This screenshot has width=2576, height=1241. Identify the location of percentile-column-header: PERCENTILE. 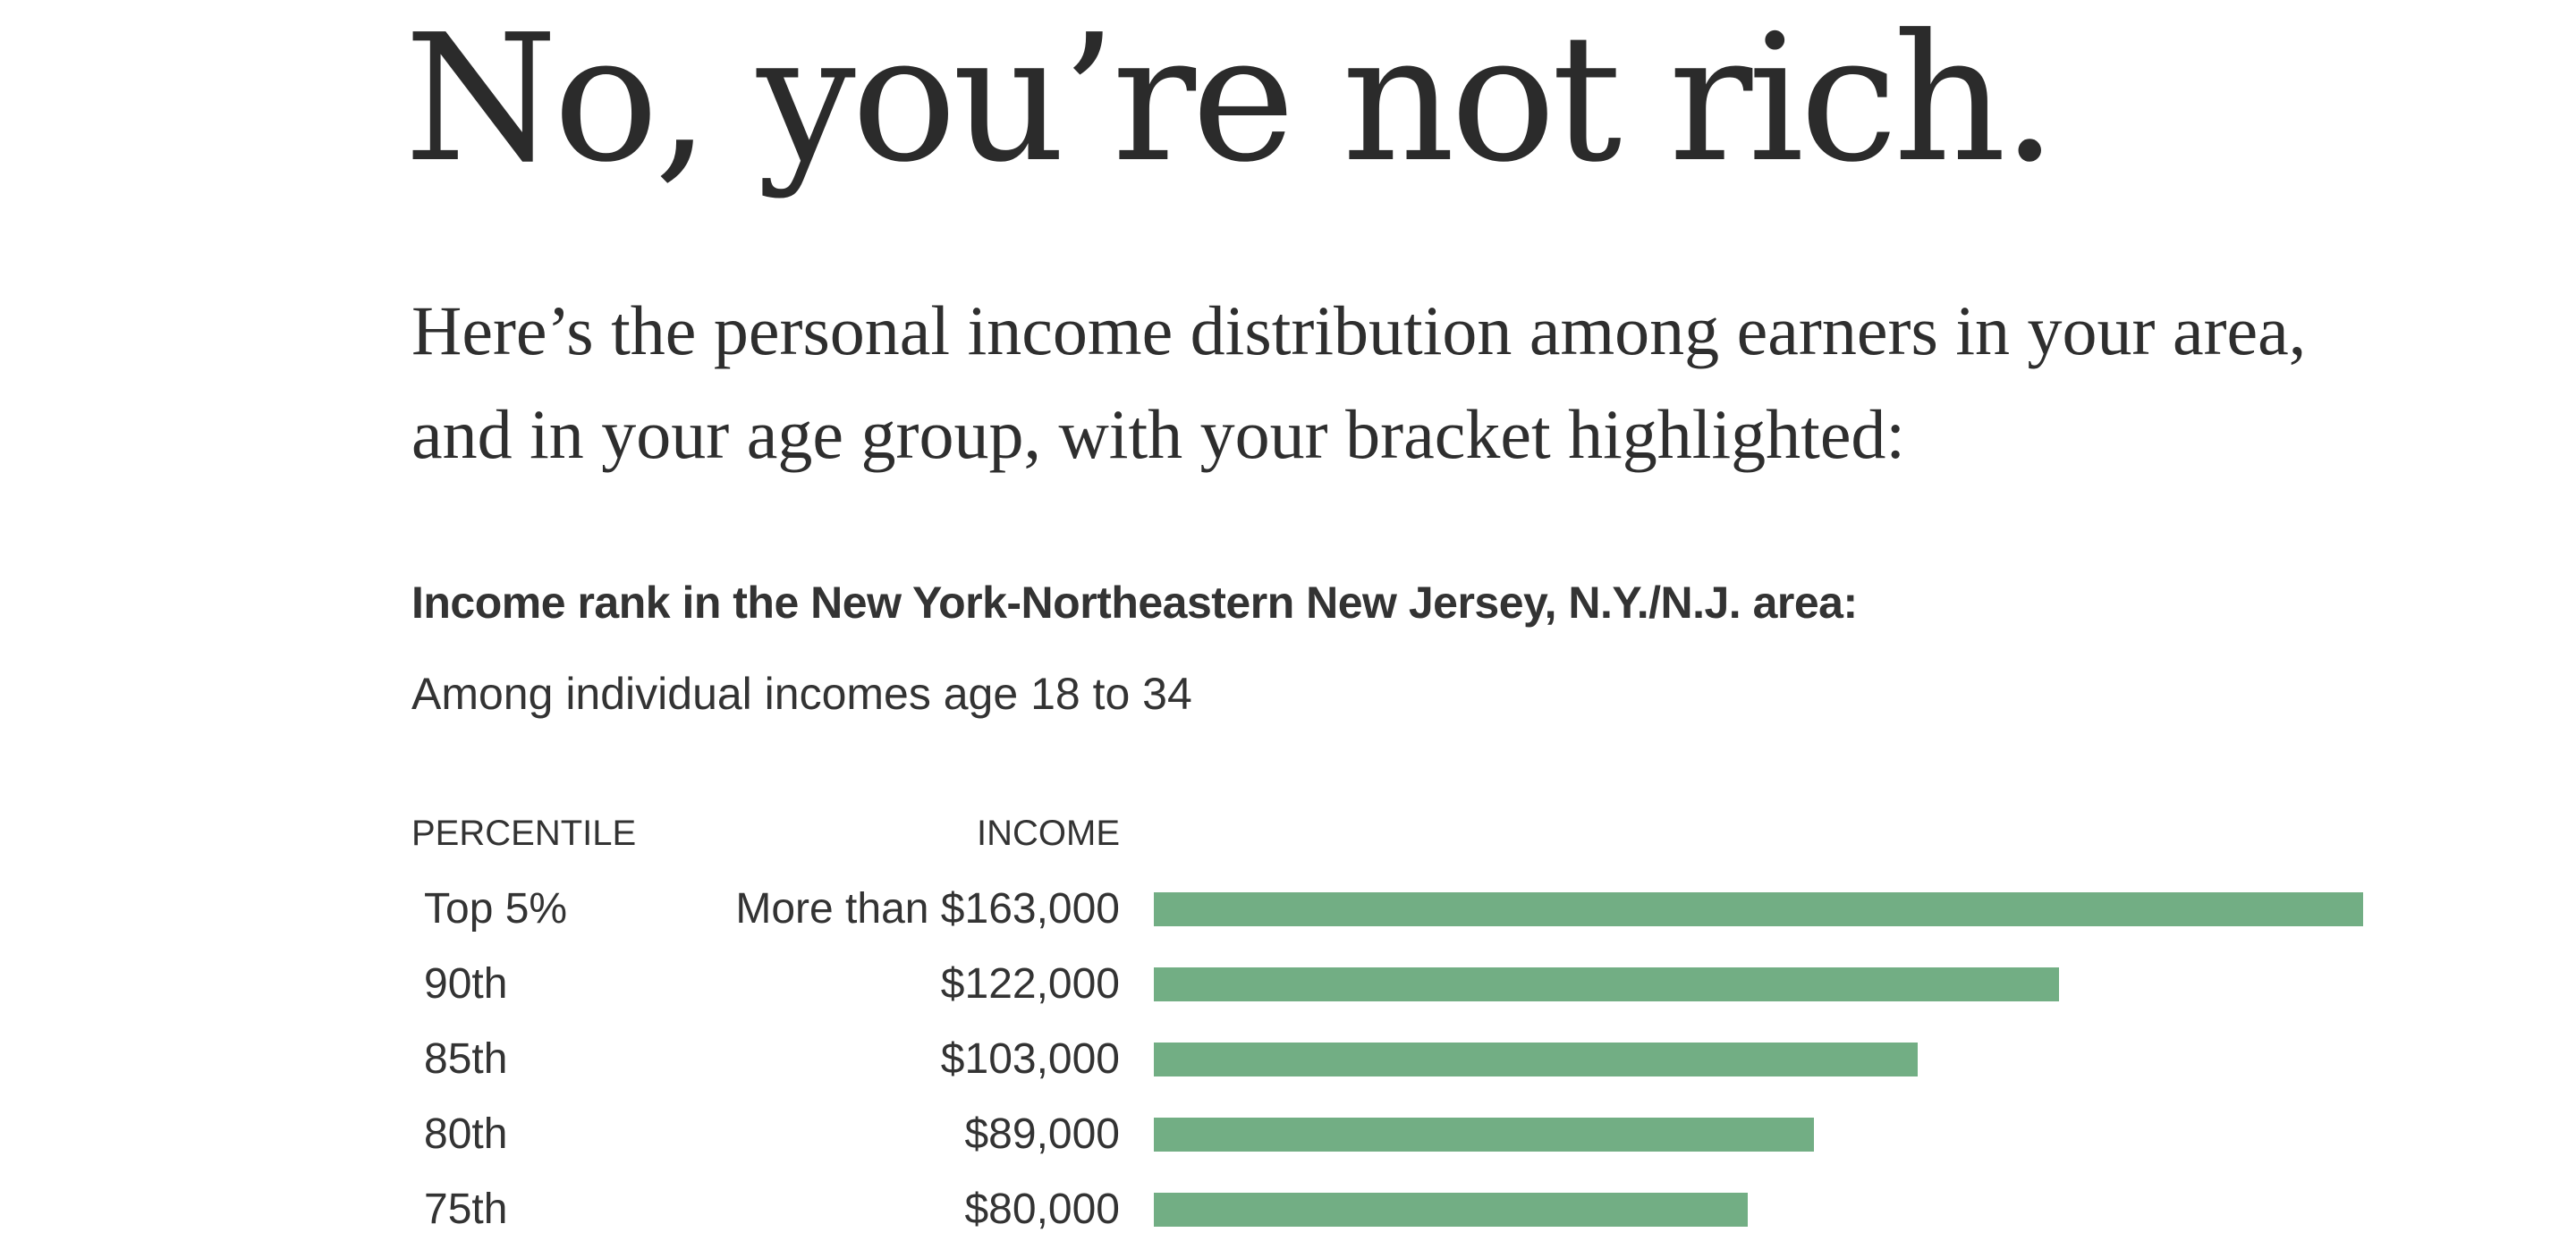
(524, 833).